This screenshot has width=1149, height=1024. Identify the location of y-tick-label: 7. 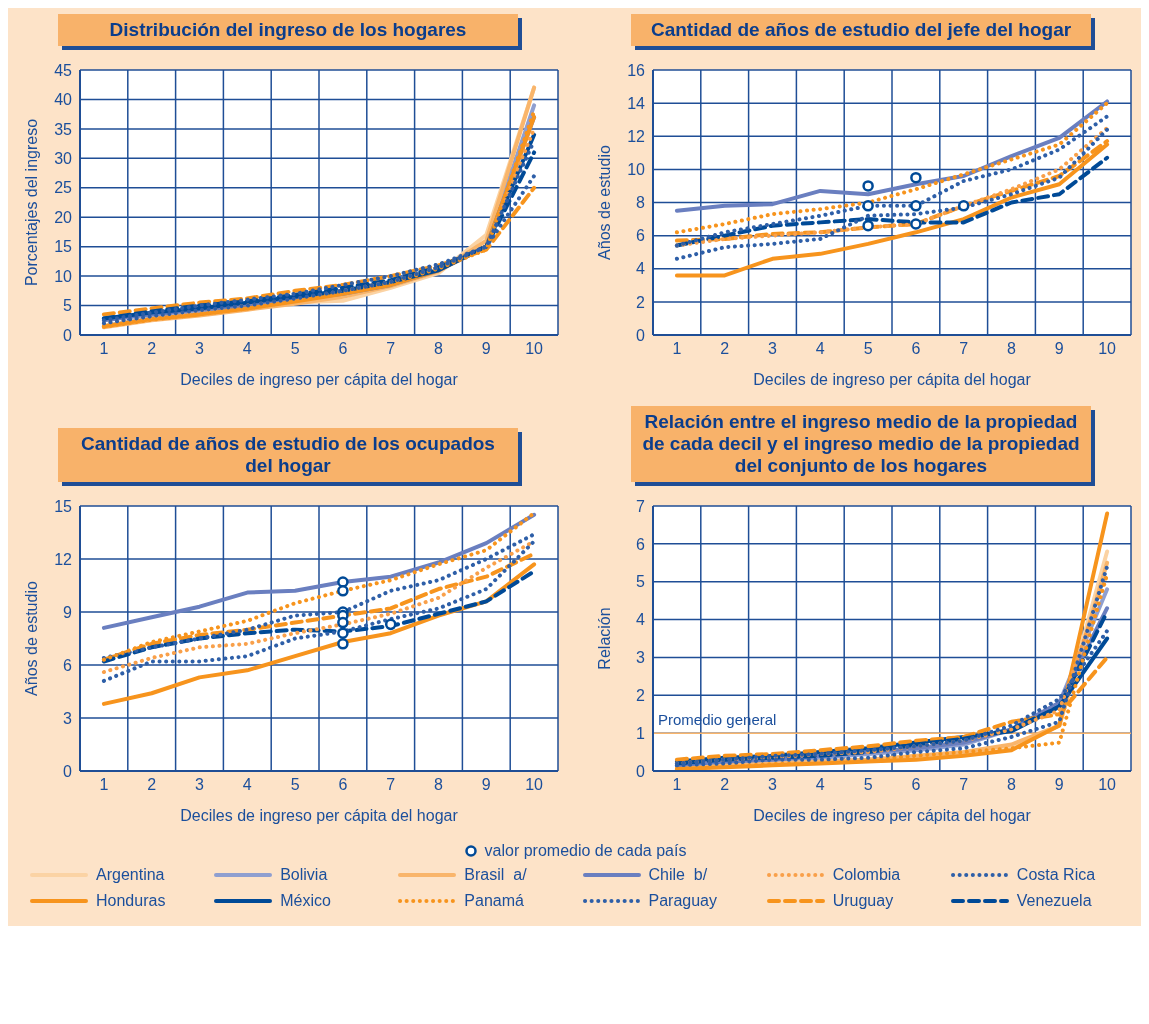
(641, 506).